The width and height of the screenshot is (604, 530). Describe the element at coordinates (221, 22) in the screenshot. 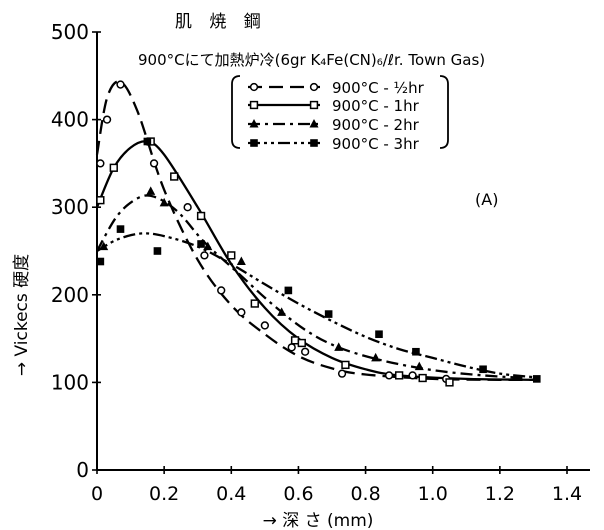

I see `chart-title: 肌 焼 鋼` at that location.